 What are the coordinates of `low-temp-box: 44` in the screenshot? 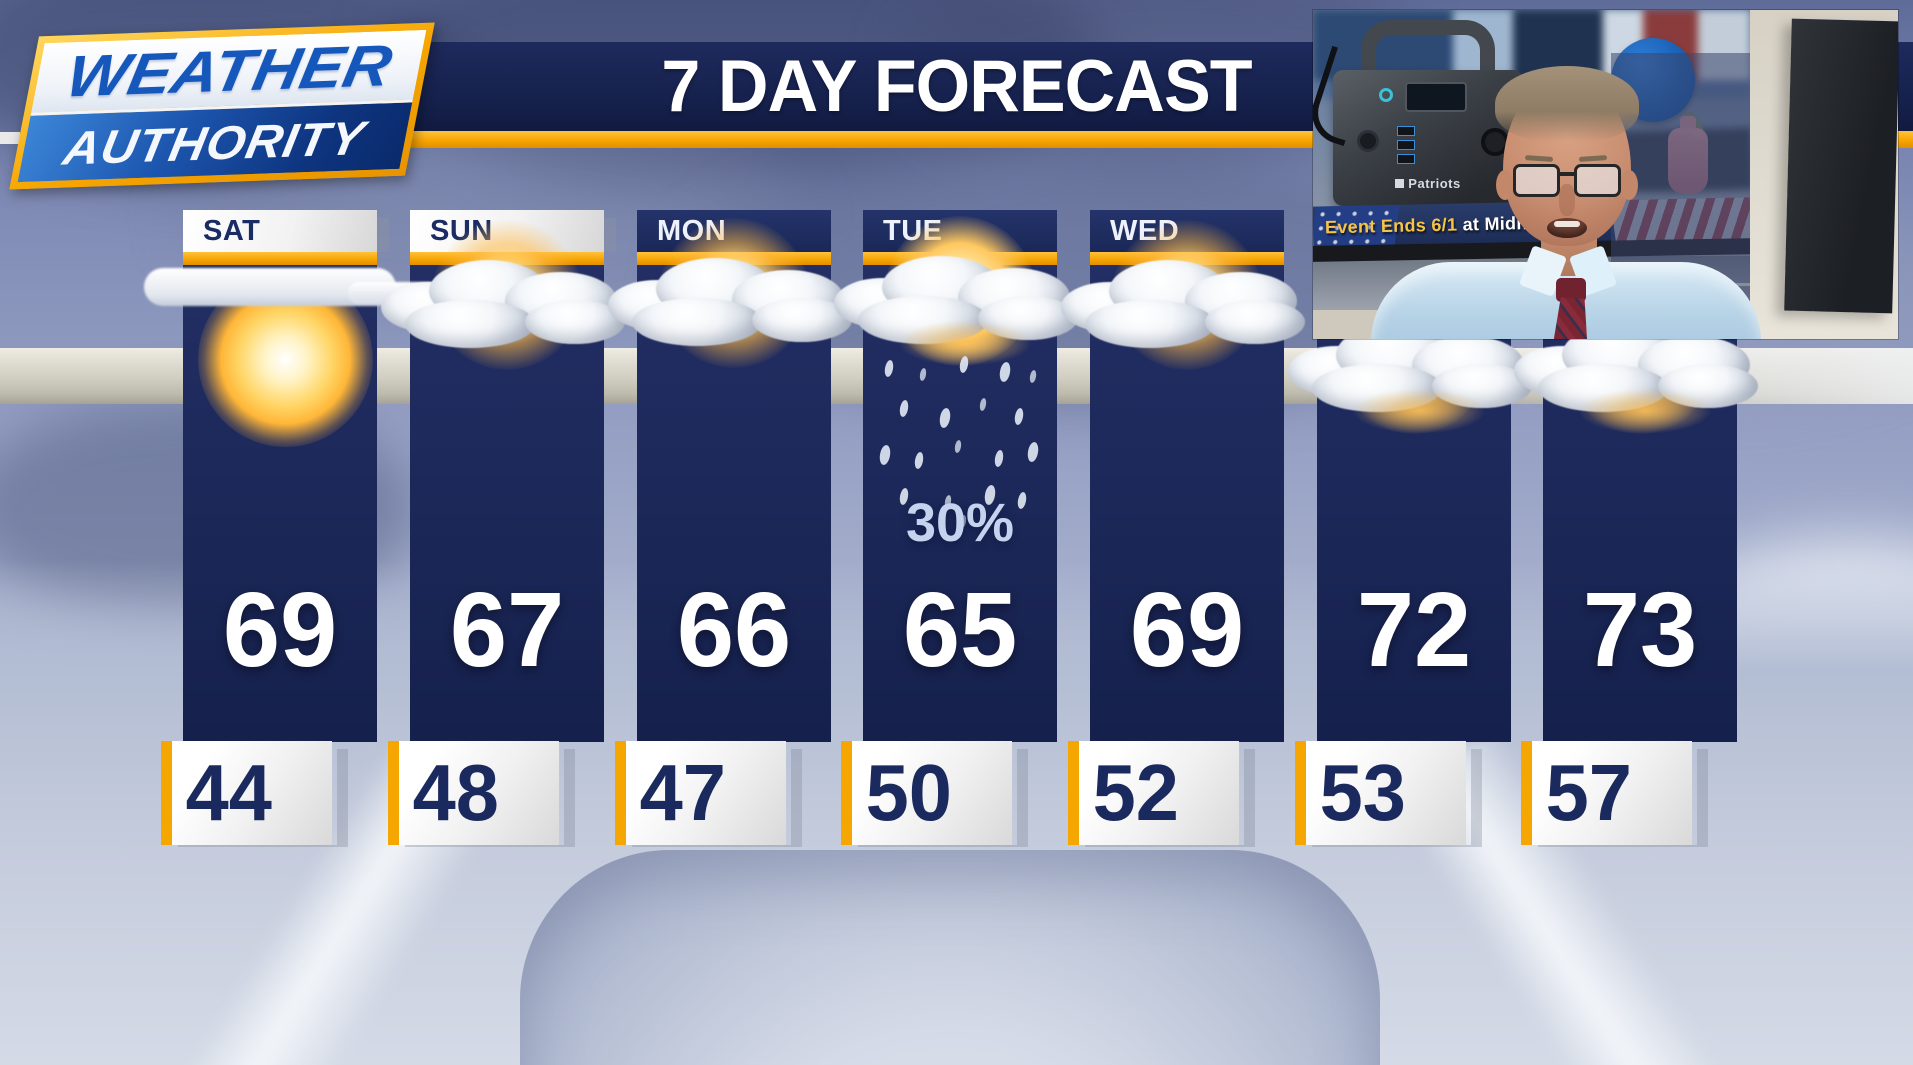 It's located at (249, 793).